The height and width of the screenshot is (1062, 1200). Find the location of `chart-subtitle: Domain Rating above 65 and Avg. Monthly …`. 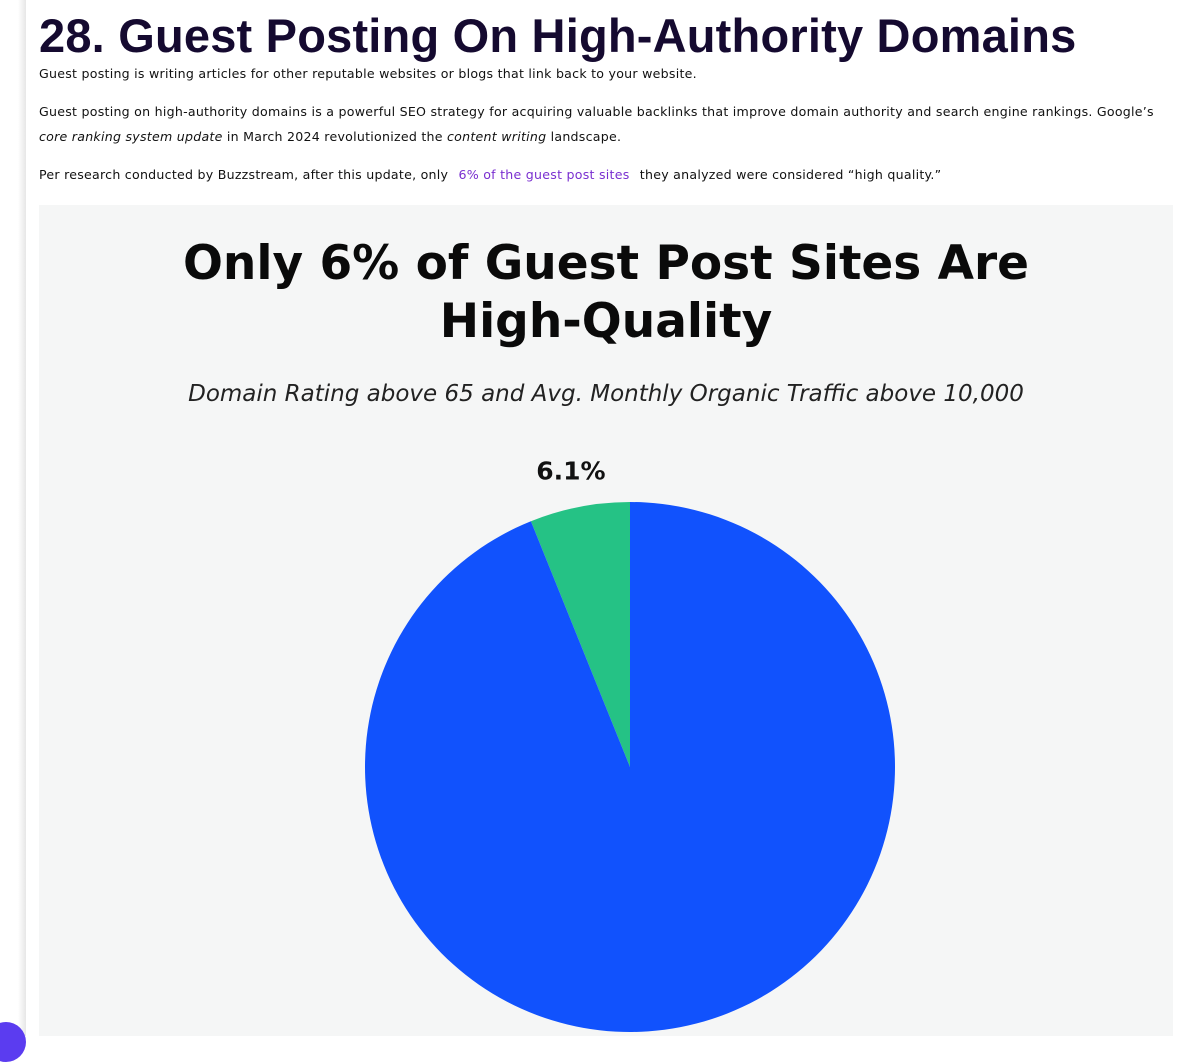

chart-subtitle: Domain Rating above 65 and Avg. Monthly … is located at coordinates (606, 394).